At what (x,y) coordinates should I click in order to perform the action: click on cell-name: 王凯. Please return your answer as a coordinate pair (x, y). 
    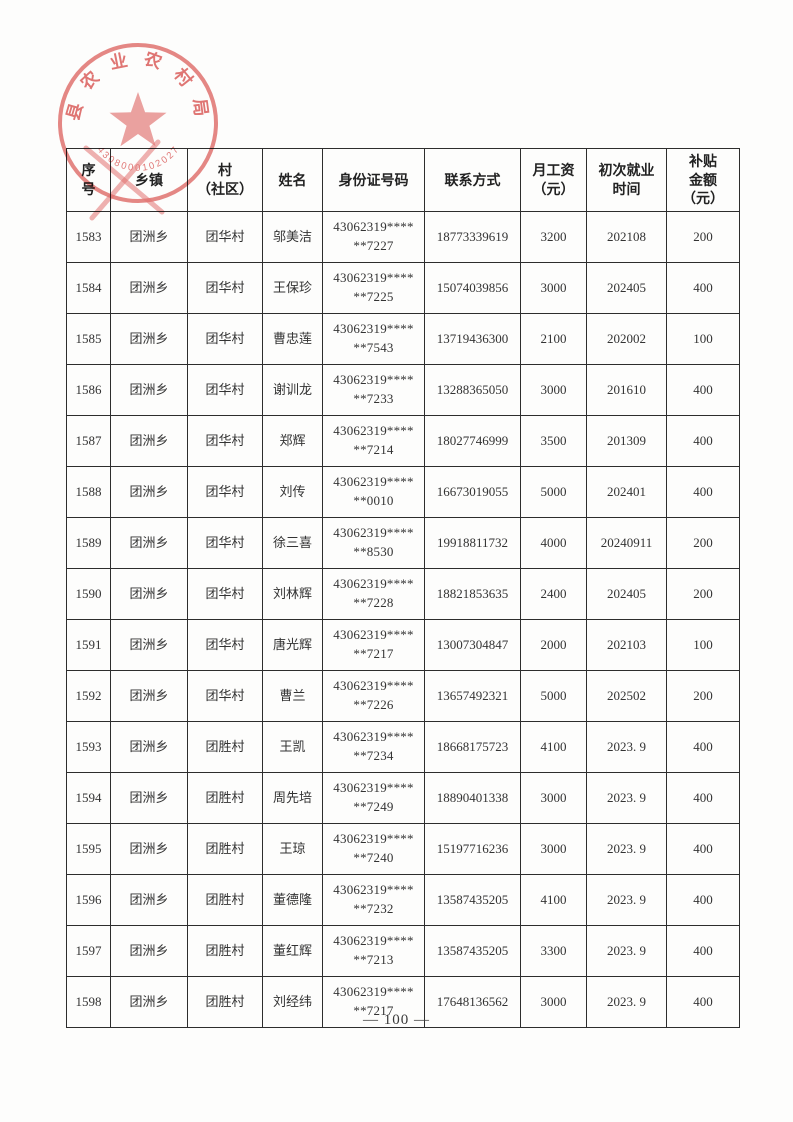
    Looking at the image, I should click on (292, 747).